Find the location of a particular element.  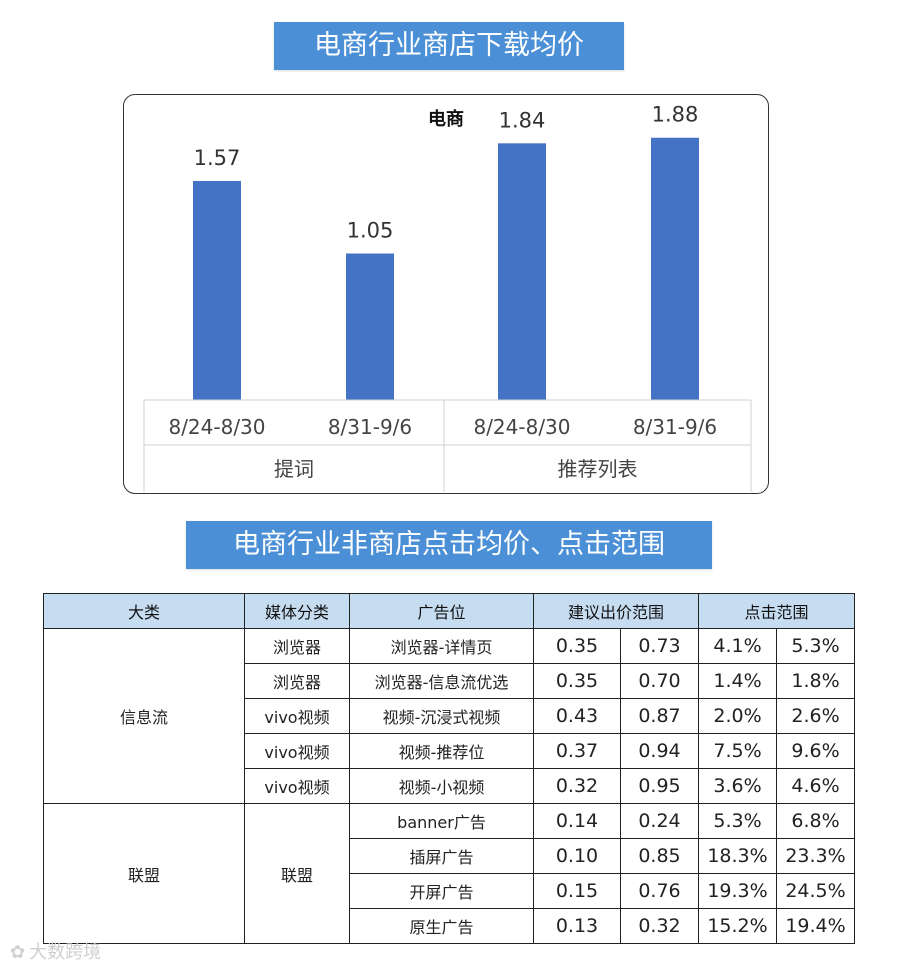

slot-cell: 视频-推荐位 is located at coordinates (441, 751).